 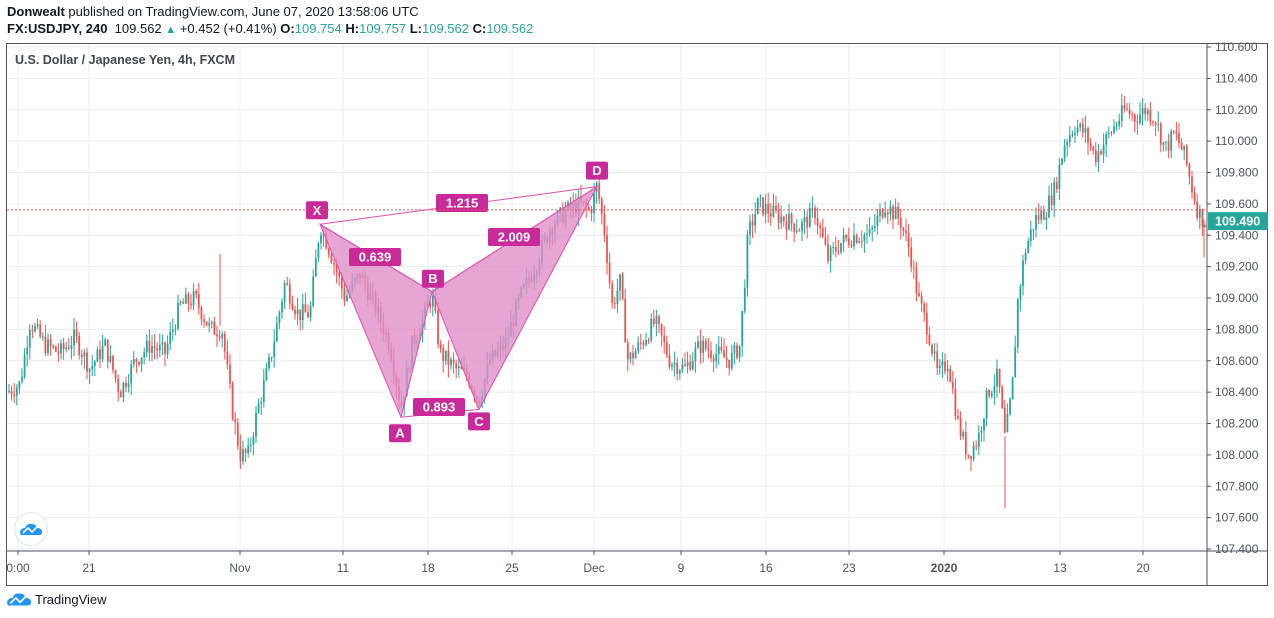 I want to click on svg-text: 109.000, so click(x=1237, y=298).